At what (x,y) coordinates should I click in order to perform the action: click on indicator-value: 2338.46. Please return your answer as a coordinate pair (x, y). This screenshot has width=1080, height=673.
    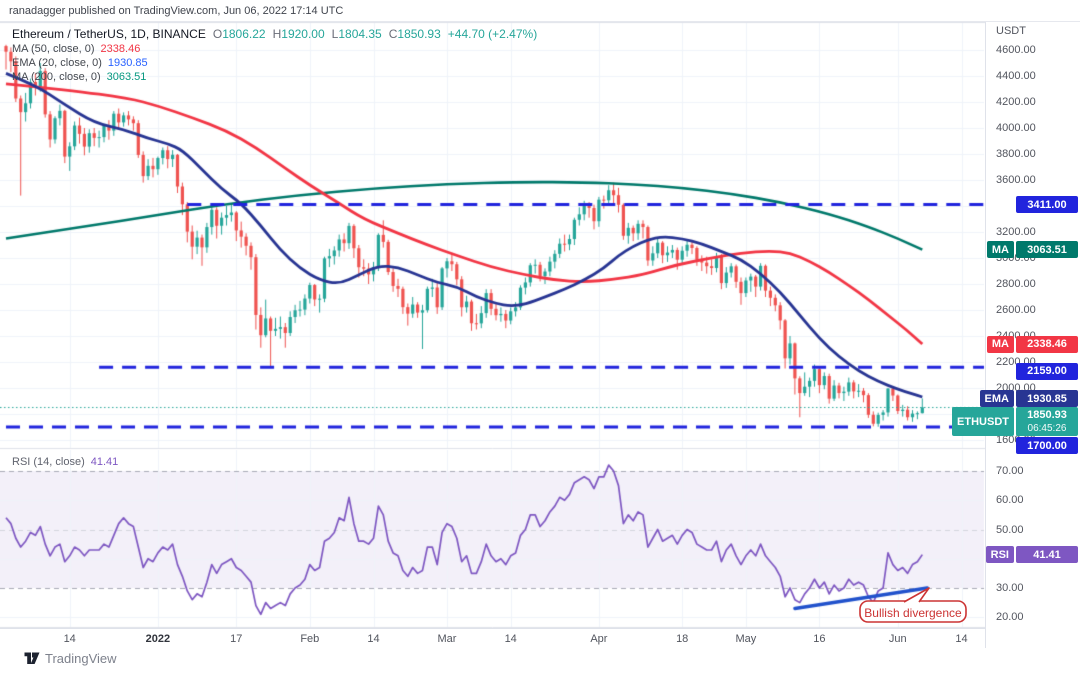
    Looking at the image, I should click on (120, 49).